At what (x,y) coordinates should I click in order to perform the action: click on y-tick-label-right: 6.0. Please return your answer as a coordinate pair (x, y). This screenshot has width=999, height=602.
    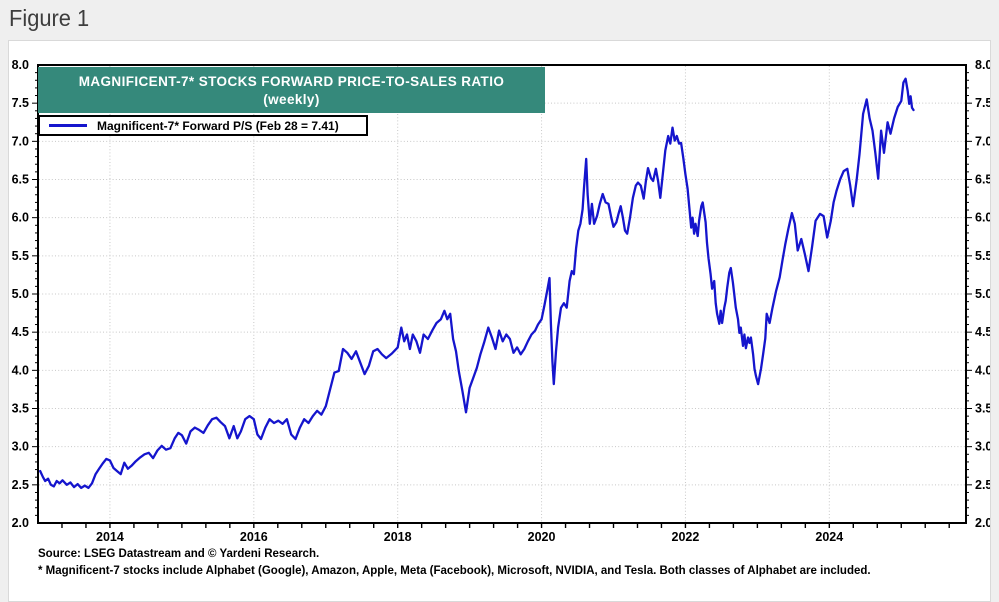
    Looking at the image, I should click on (982, 218).